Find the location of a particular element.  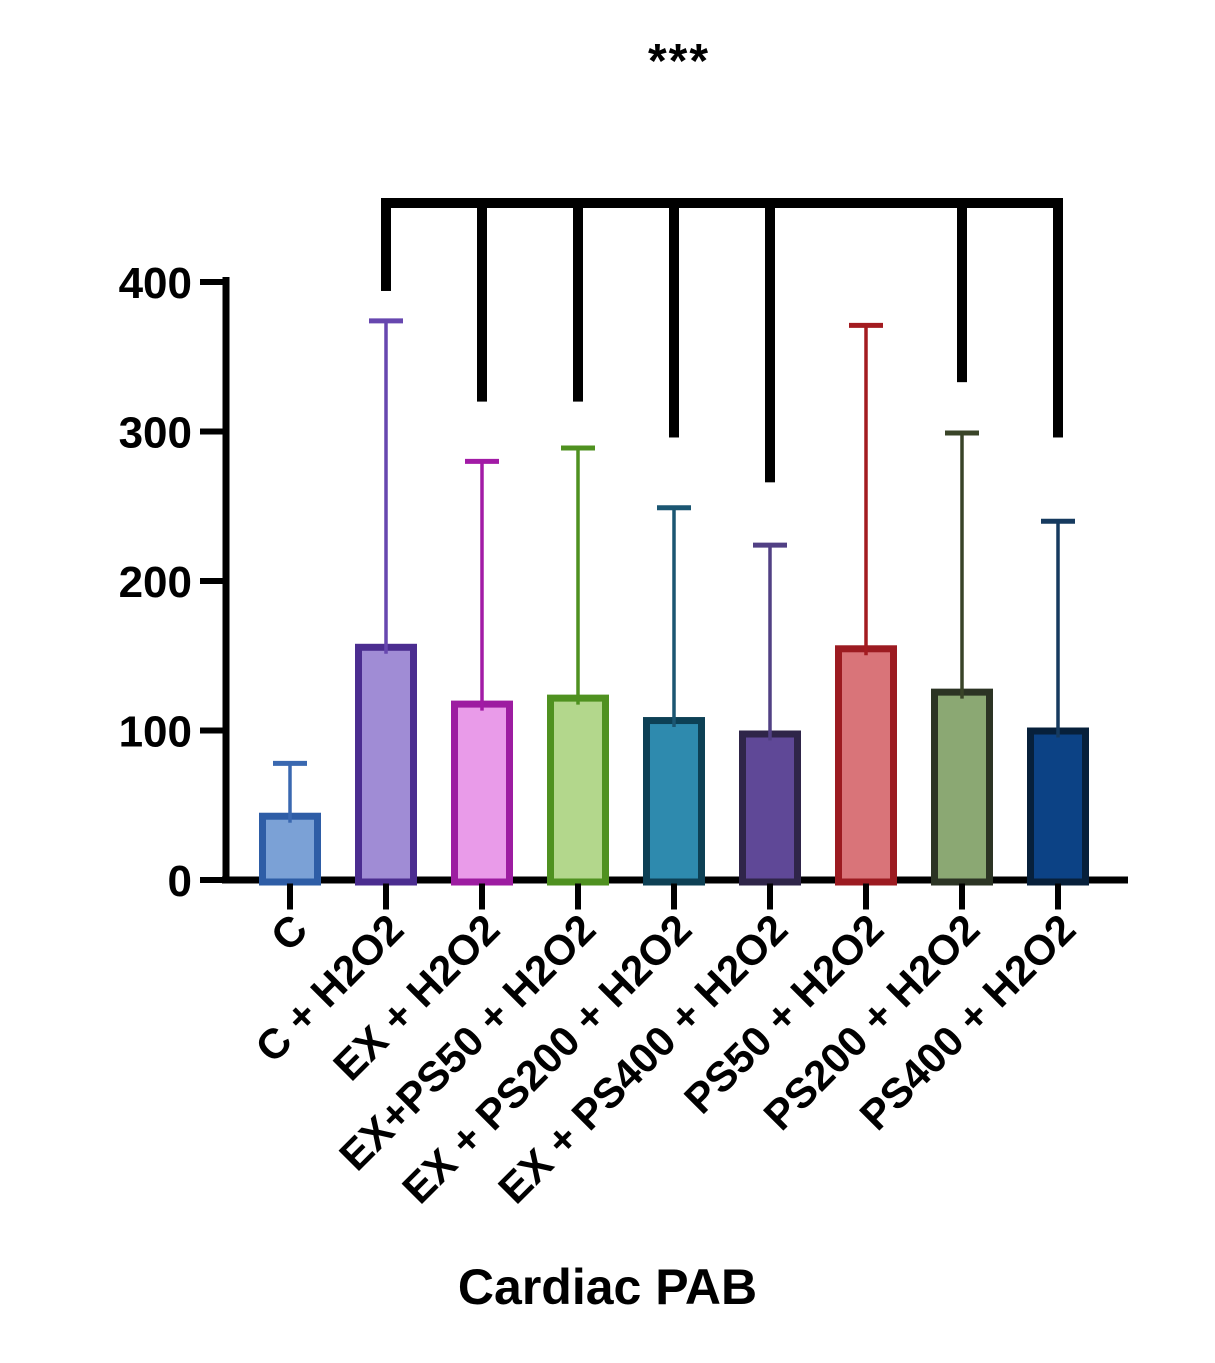

significance-bracket-bar is located at coordinates (722, 203).